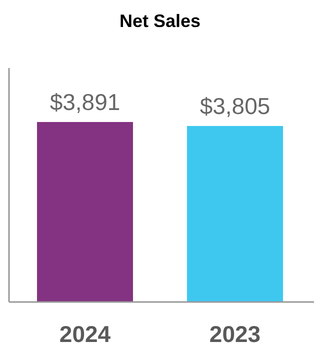  What do you see at coordinates (85, 334) in the screenshot?
I see `x-tick-label: 2024` at bounding box center [85, 334].